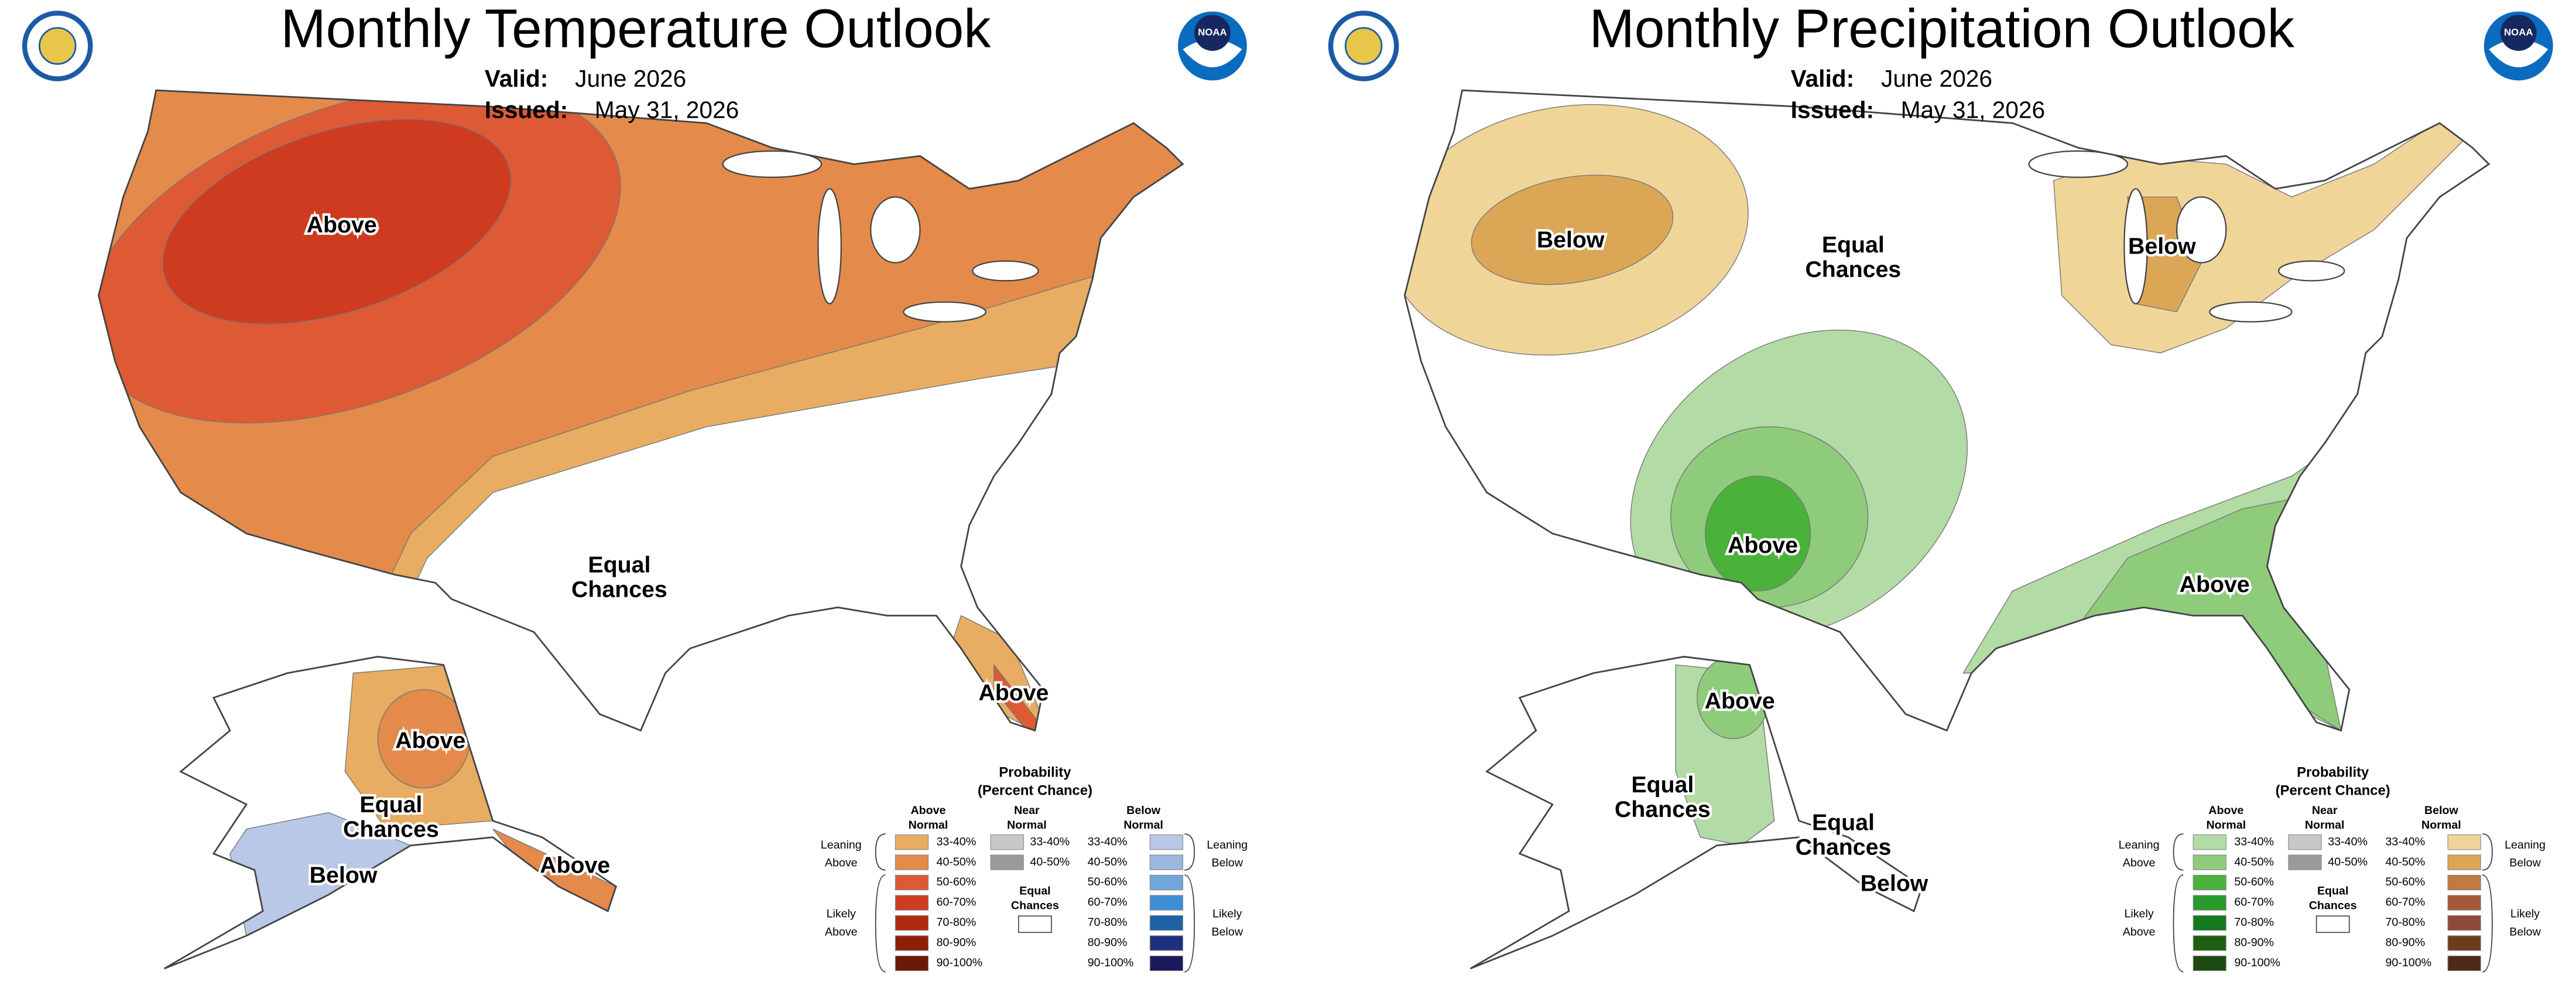 This screenshot has height=985, width=2576. What do you see at coordinates (667, 109) in the screenshot?
I see `issued-date: May 31, 2026` at bounding box center [667, 109].